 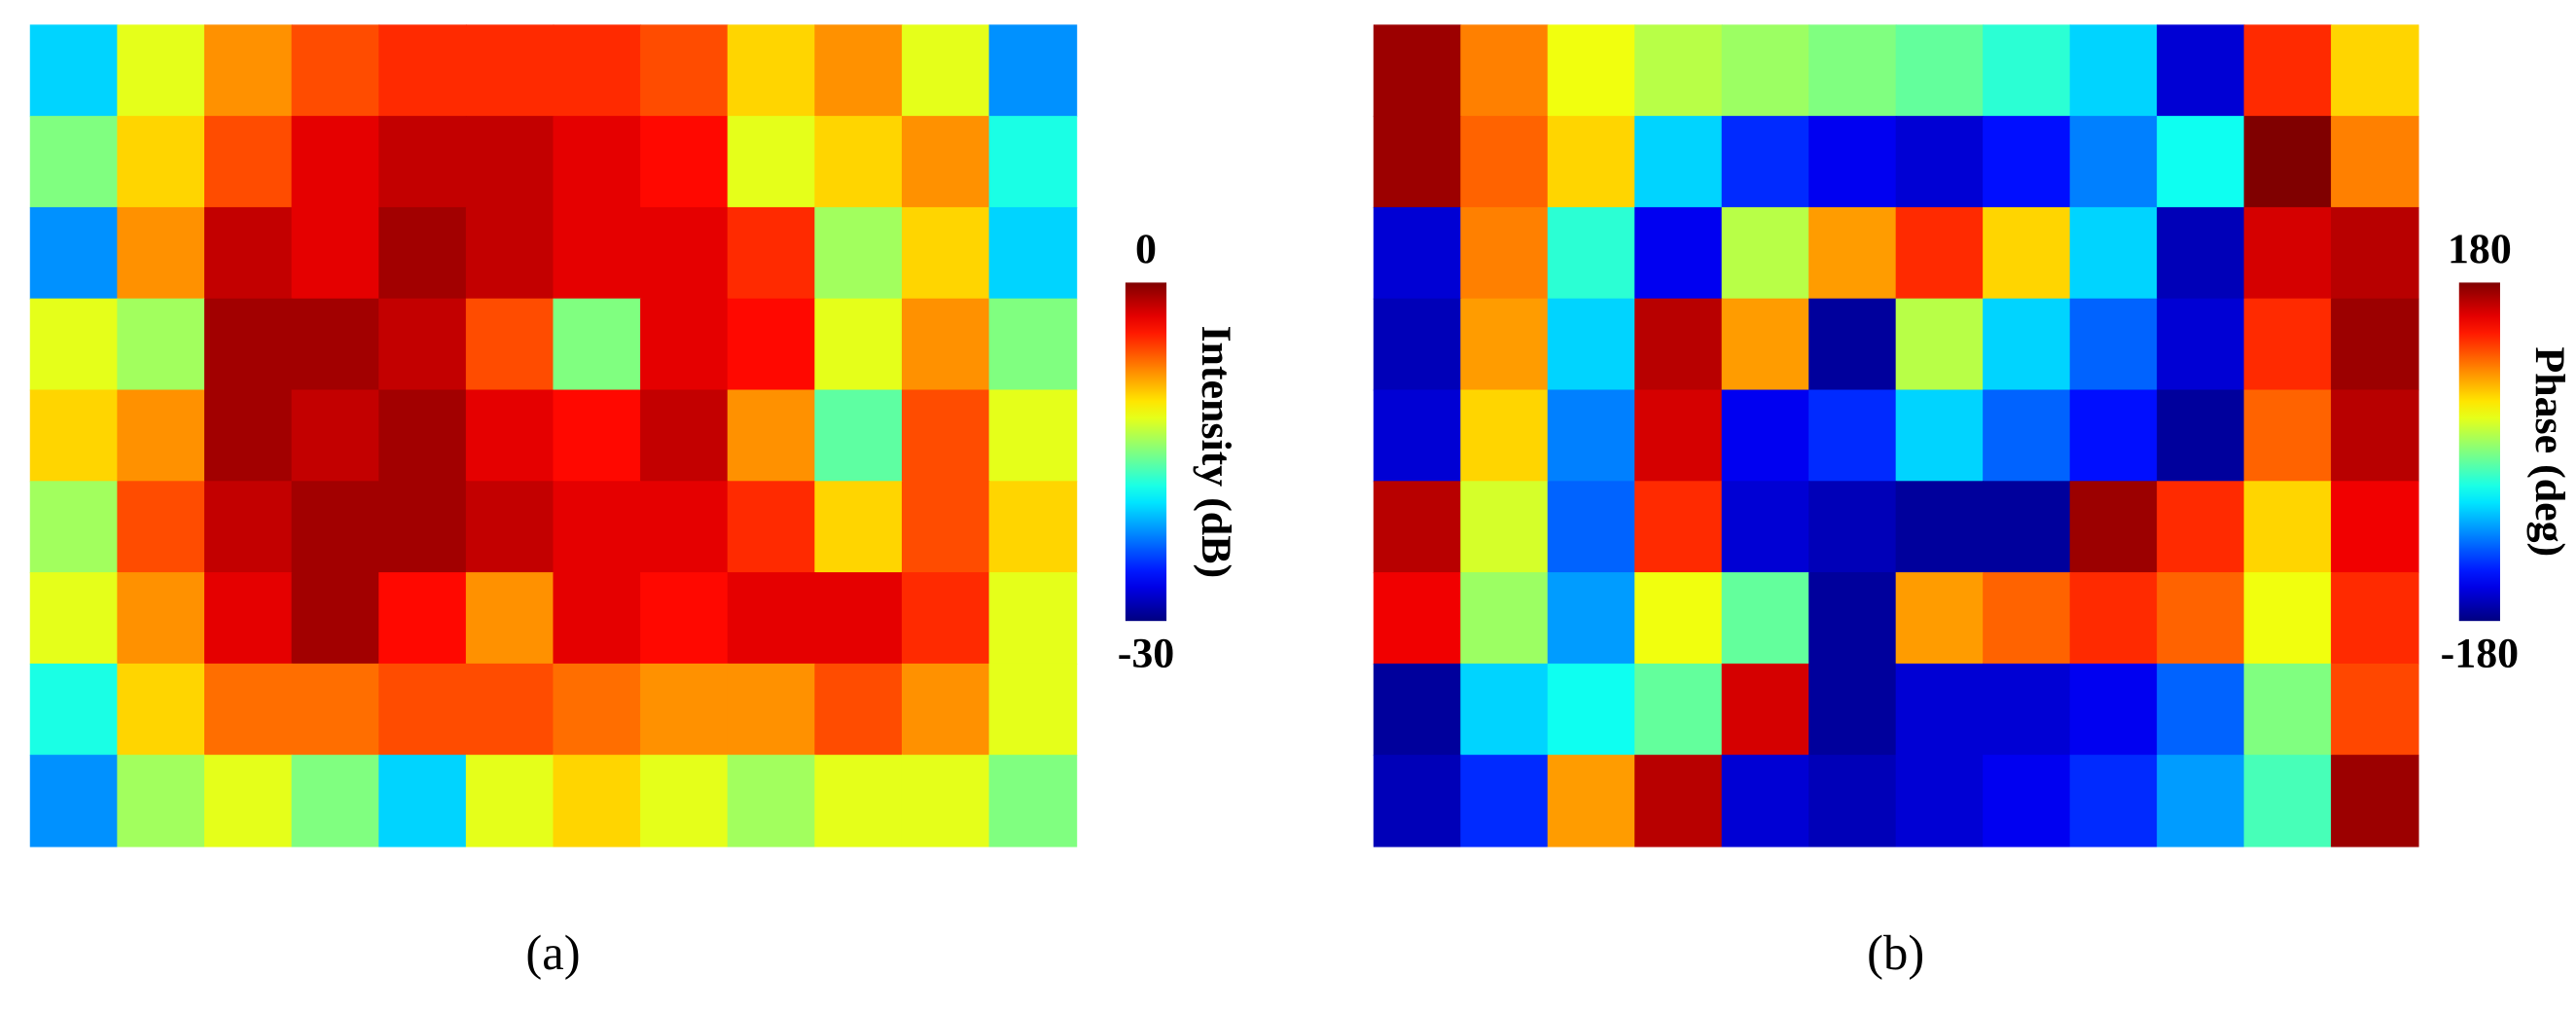 I want to click on colorbar, so click(x=1146, y=452).